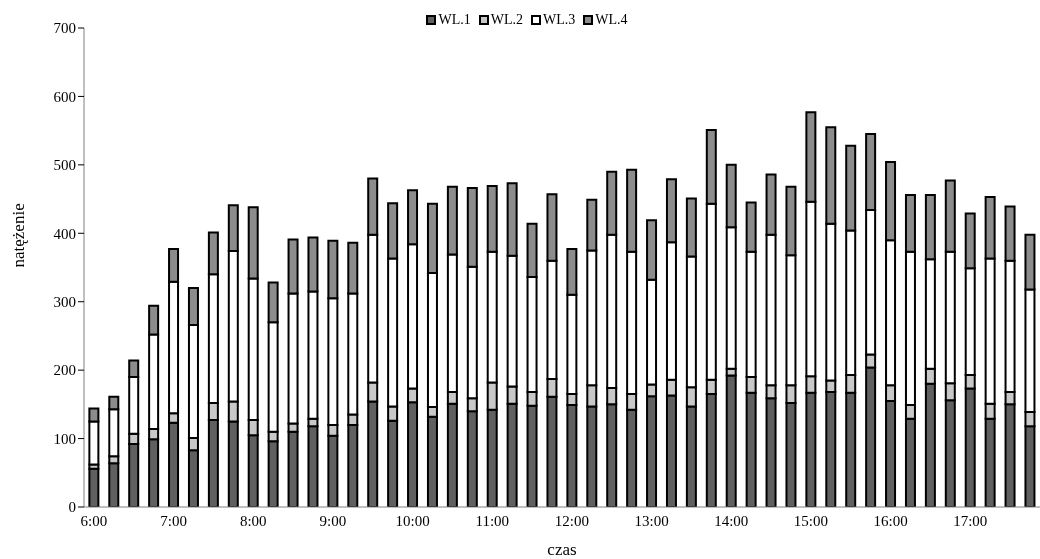 The image size is (1040, 559). Describe the element at coordinates (731, 520) in the screenshot. I see `x-tick-label: 14:00` at that location.